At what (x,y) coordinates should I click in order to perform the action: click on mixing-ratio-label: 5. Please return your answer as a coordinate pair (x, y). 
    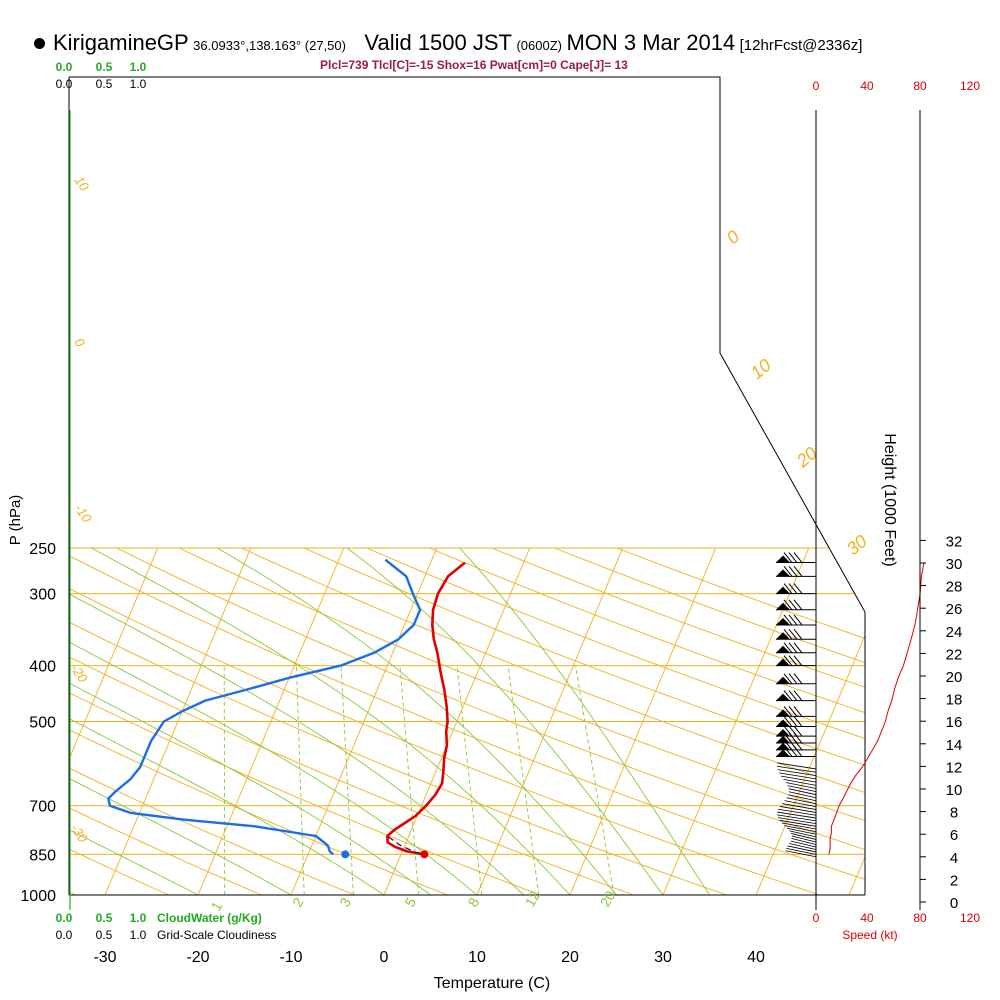
    Looking at the image, I should click on (410, 902).